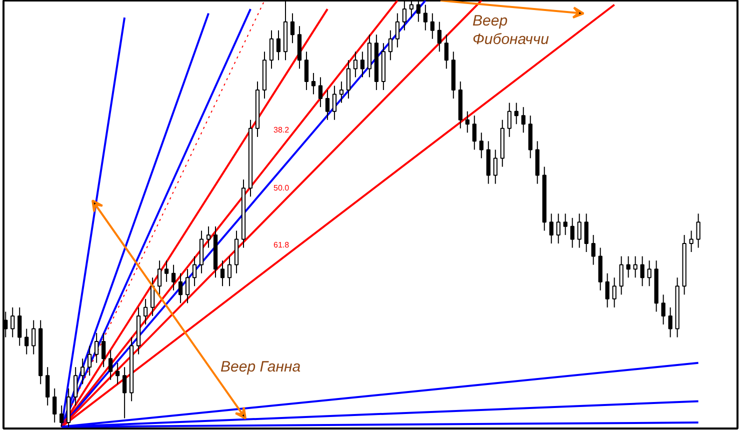  Describe the element at coordinates (282, 130) in the screenshot. I see `annotation: 38.2` at that location.